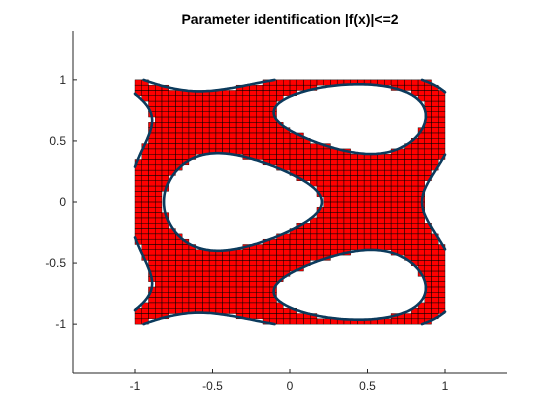 Image resolution: width=560 pixels, height=420 pixels. What do you see at coordinates (60, 324) in the screenshot?
I see `y-tick-label: -1` at bounding box center [60, 324].